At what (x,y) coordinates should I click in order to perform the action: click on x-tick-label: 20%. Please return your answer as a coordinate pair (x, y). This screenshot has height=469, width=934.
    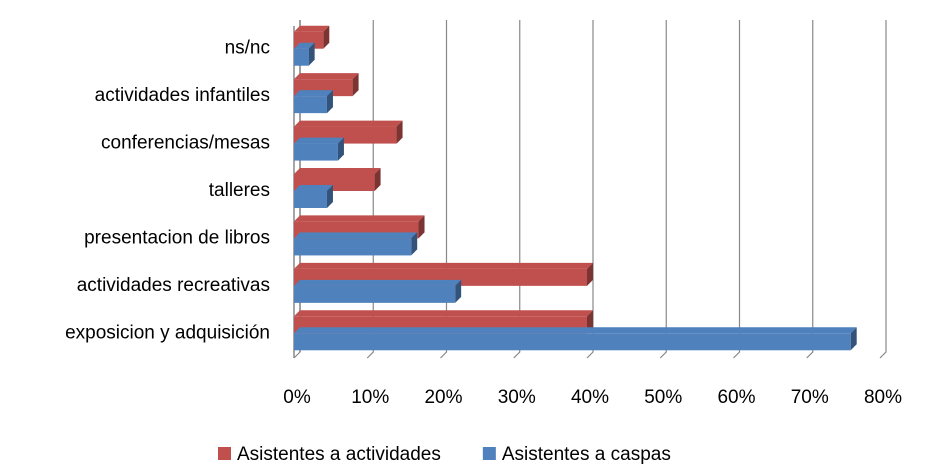
    Looking at the image, I should click on (443, 397).